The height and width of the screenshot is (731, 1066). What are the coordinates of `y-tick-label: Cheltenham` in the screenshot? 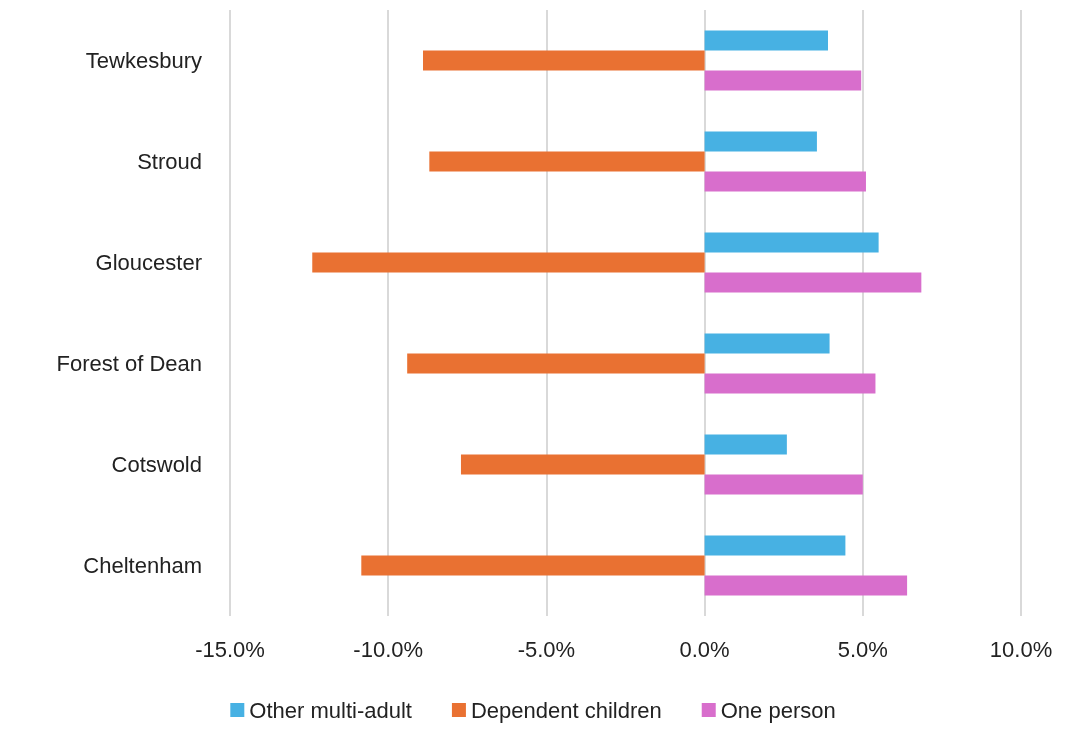 It's located at (142, 565).